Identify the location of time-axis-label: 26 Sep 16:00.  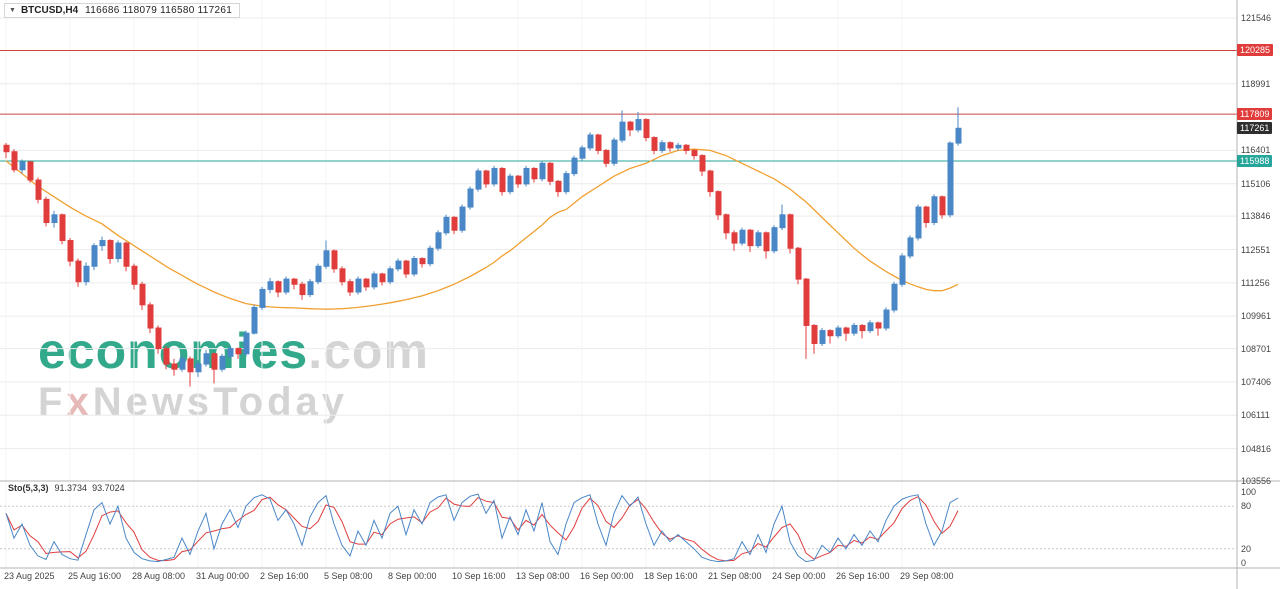
(863, 576).